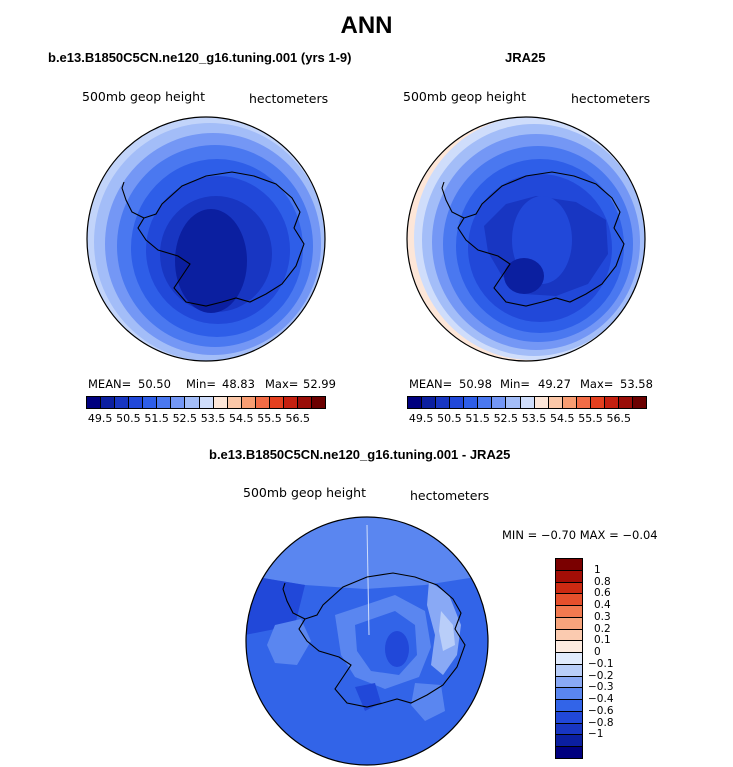 The image size is (733, 767). I want to click on panel-1-mean-label: MEAN=, so click(110, 384).